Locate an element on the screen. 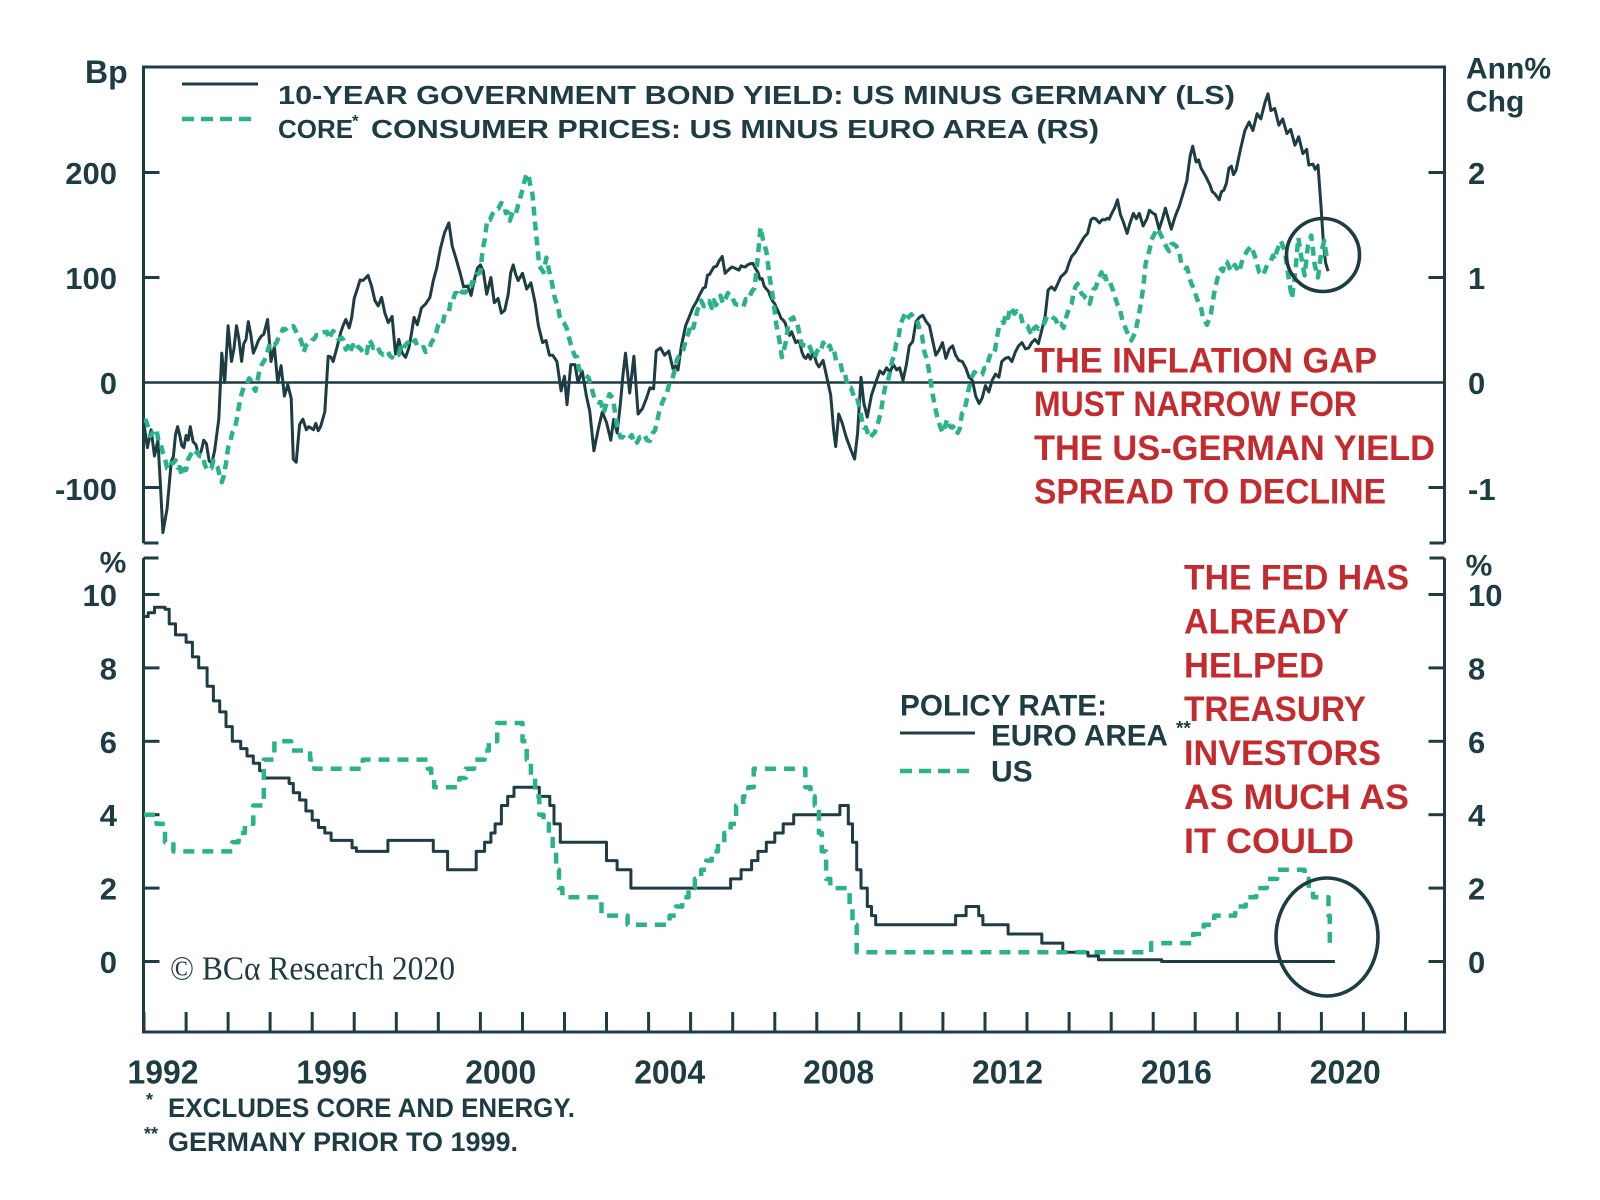  svg-text: IT COULD is located at coordinates (1269, 841).